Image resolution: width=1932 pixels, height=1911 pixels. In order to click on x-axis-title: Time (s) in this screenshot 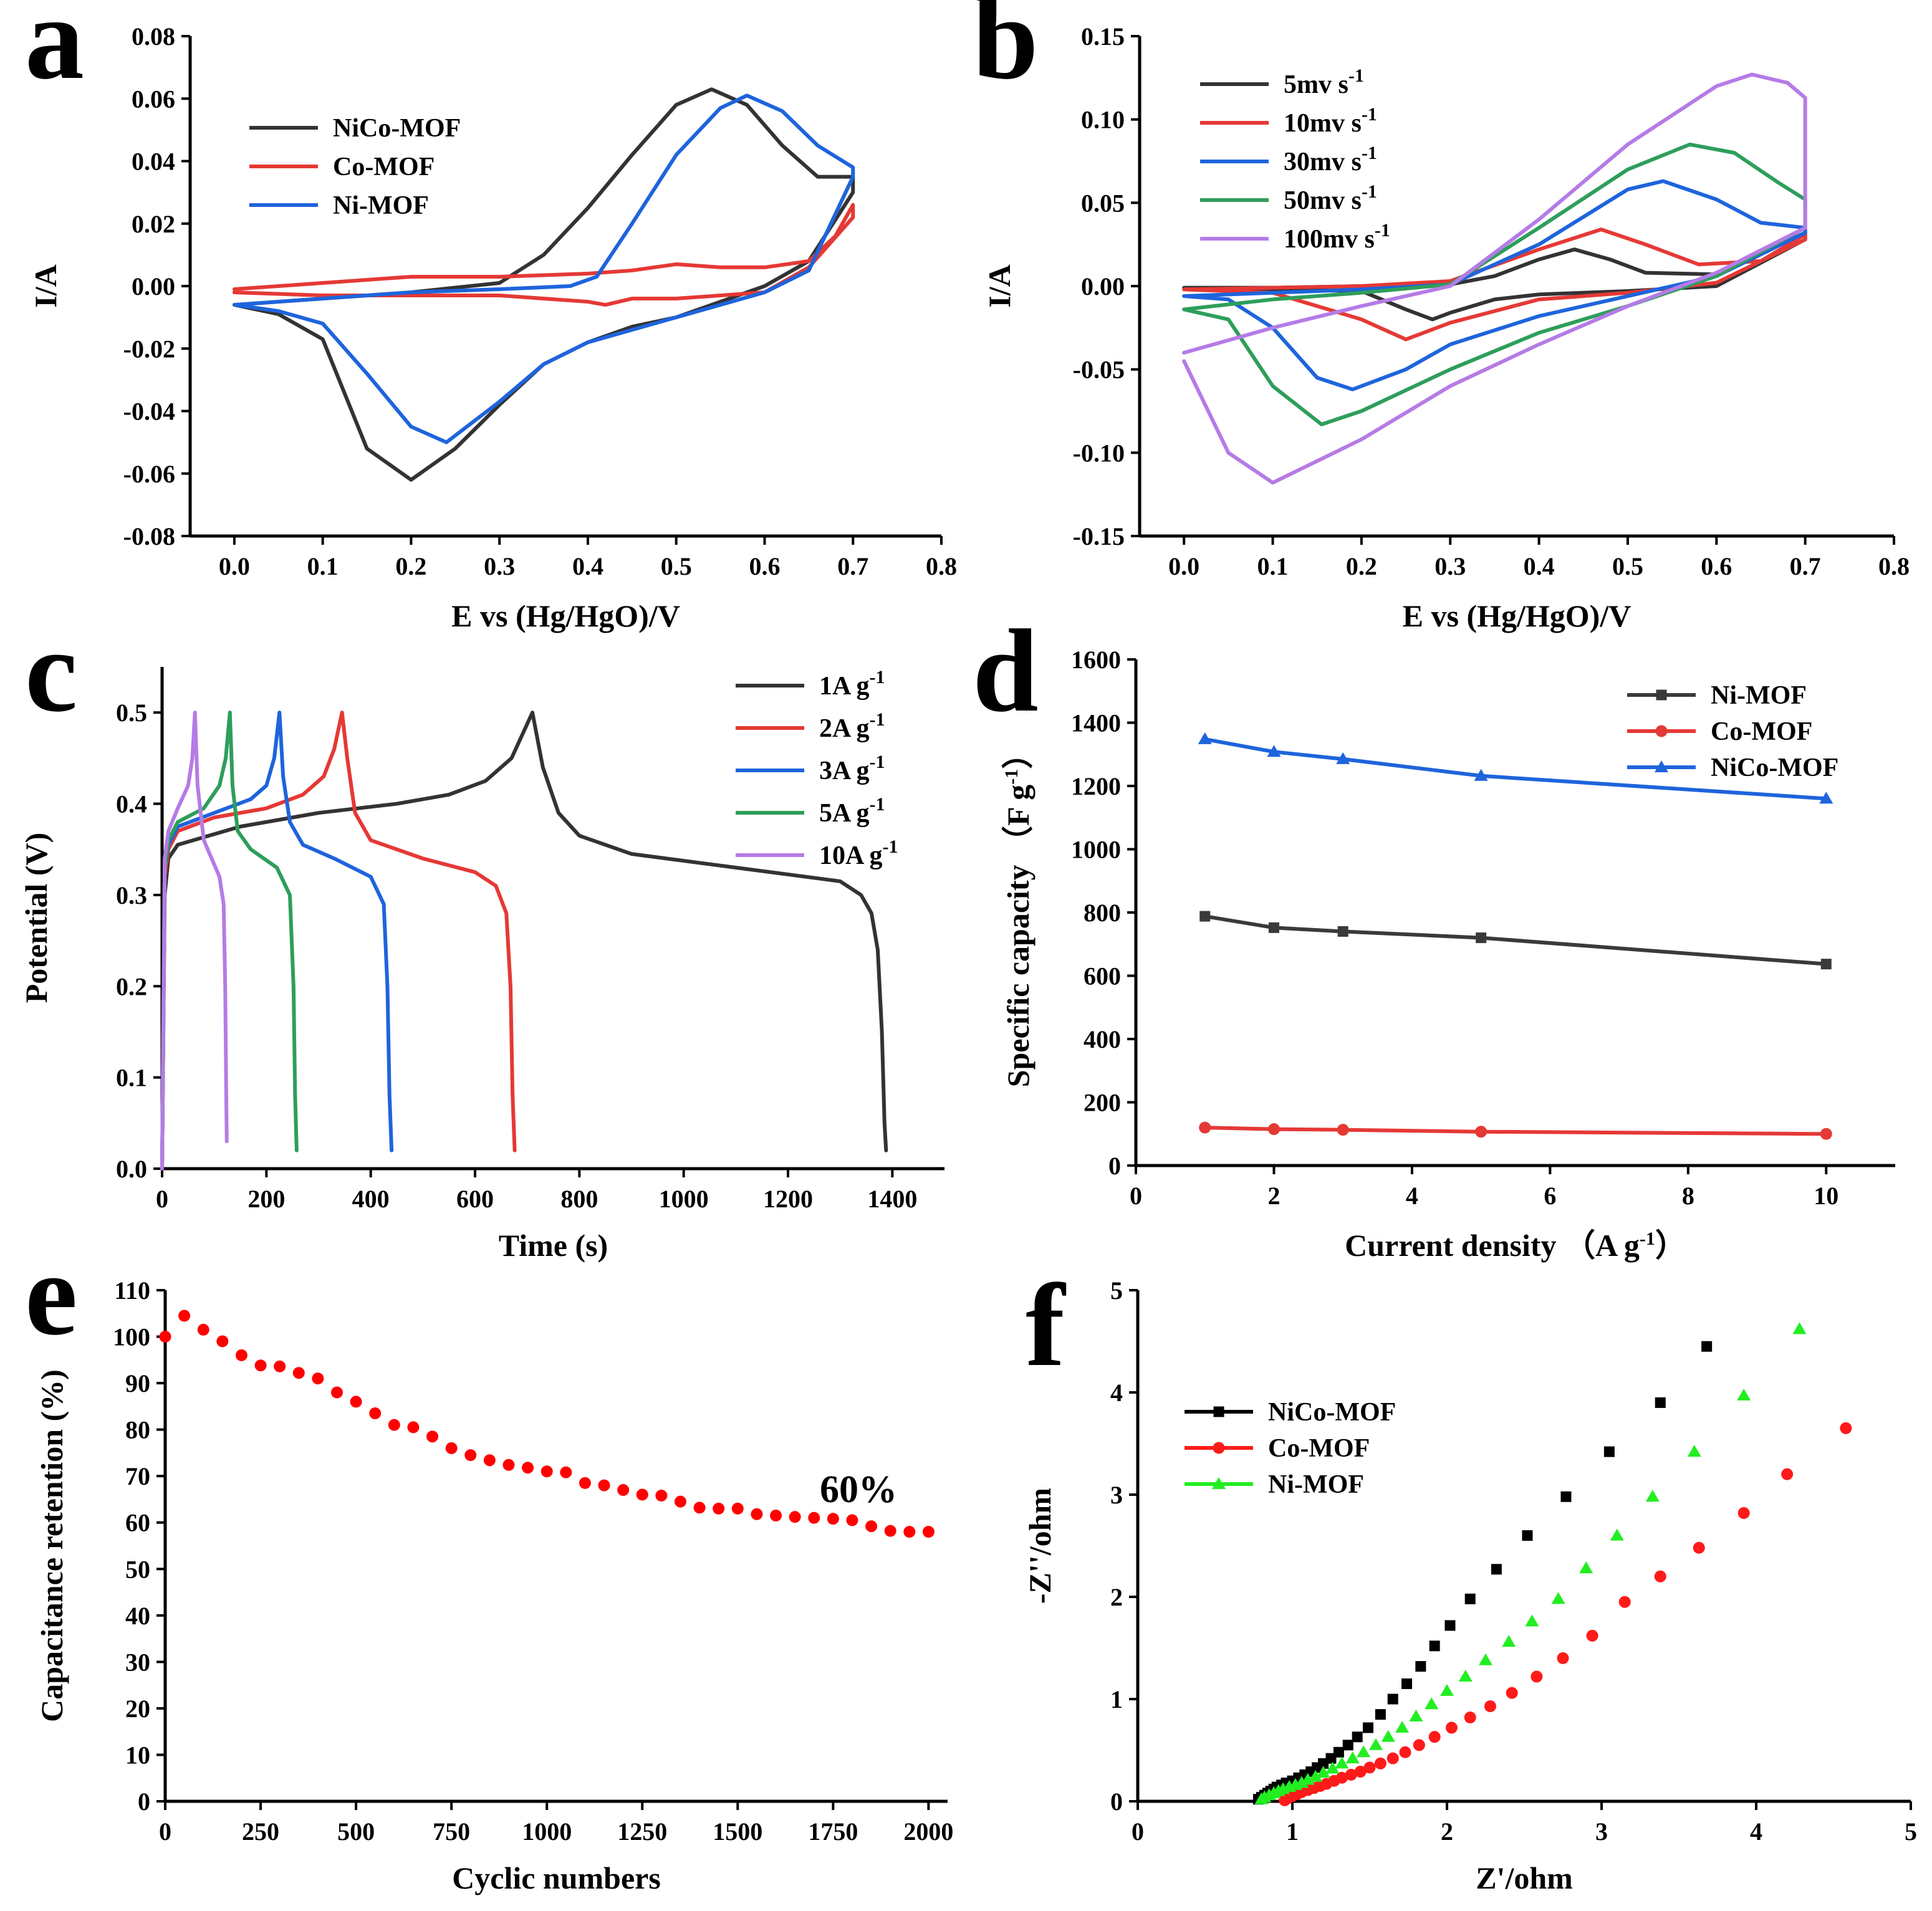, I will do `click(553, 1246)`.